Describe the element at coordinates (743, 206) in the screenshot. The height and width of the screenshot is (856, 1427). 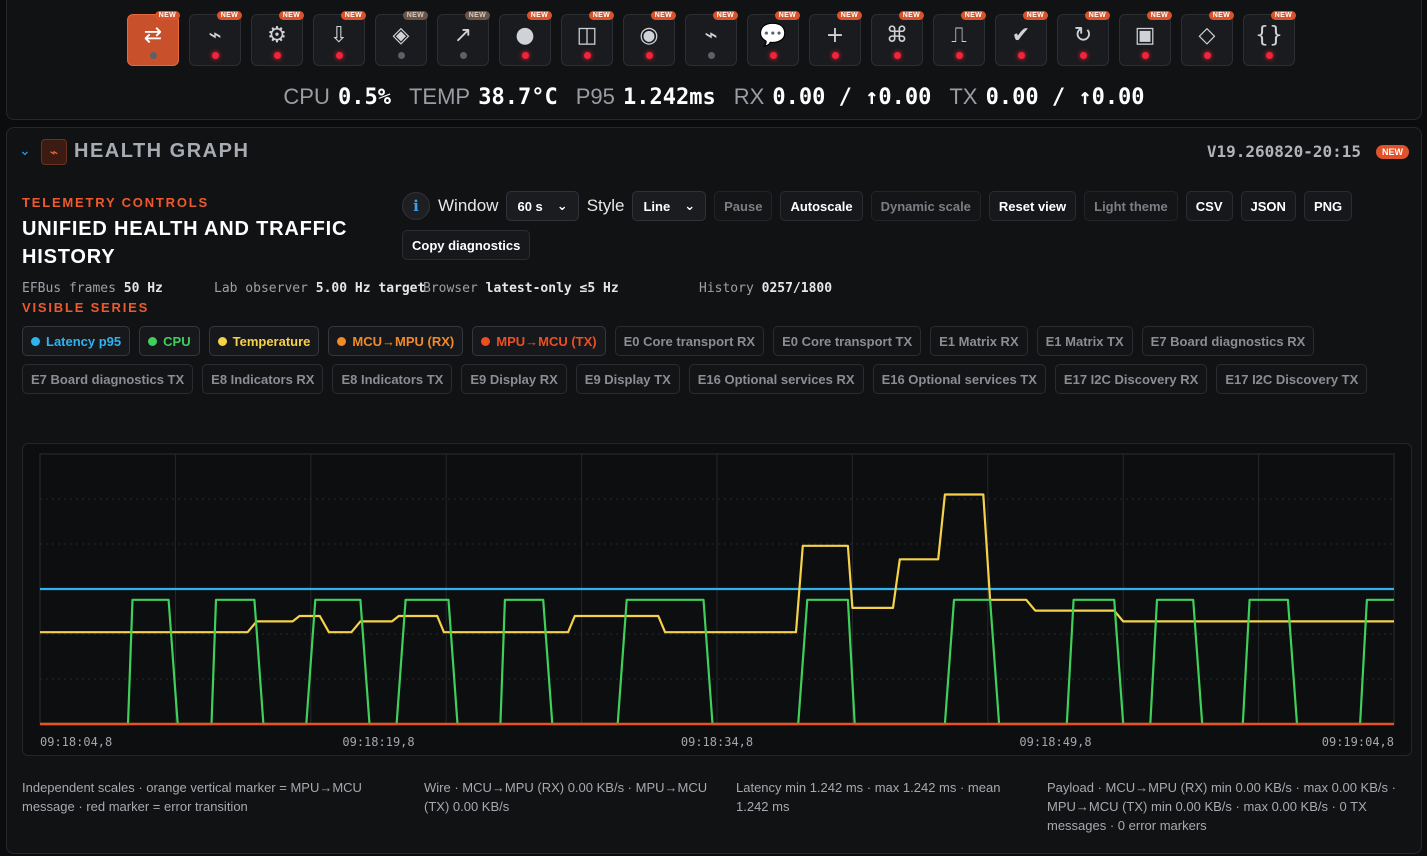
I see `pause-button: Pause` at that location.